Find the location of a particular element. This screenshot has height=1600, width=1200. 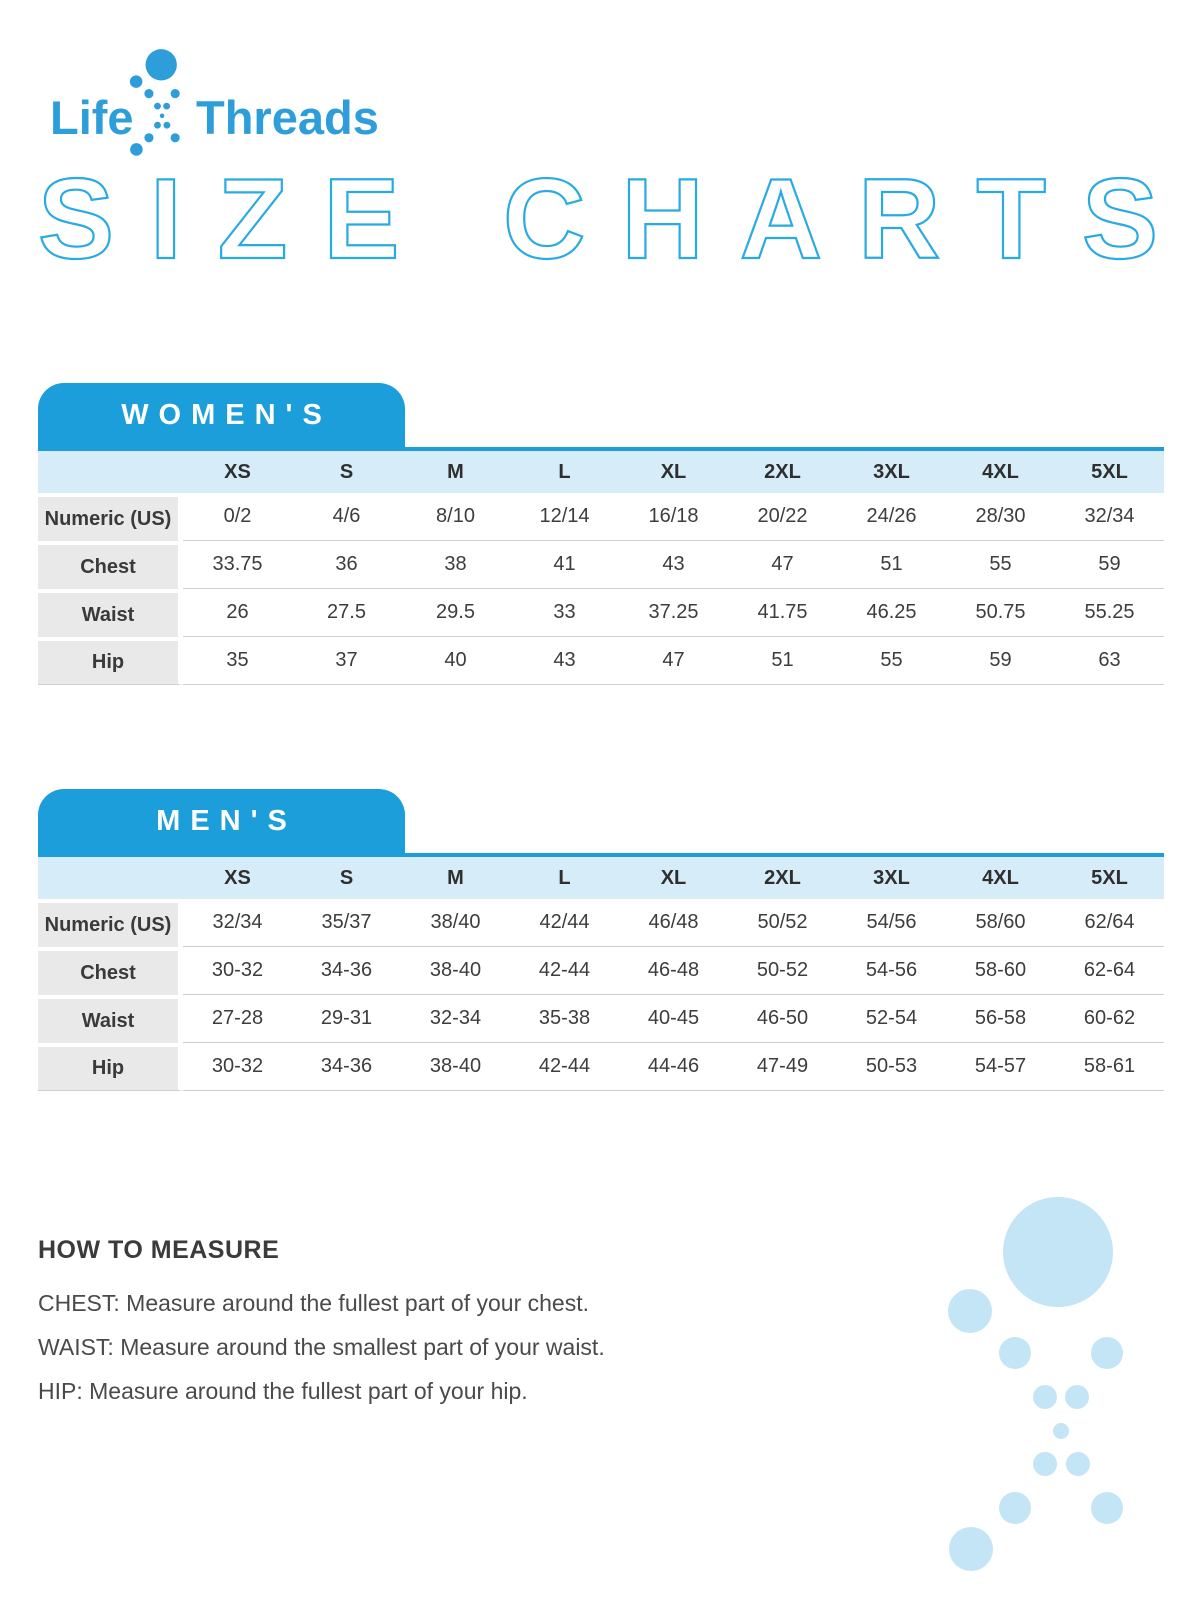

size-cell: 46.25 is located at coordinates (891, 613).